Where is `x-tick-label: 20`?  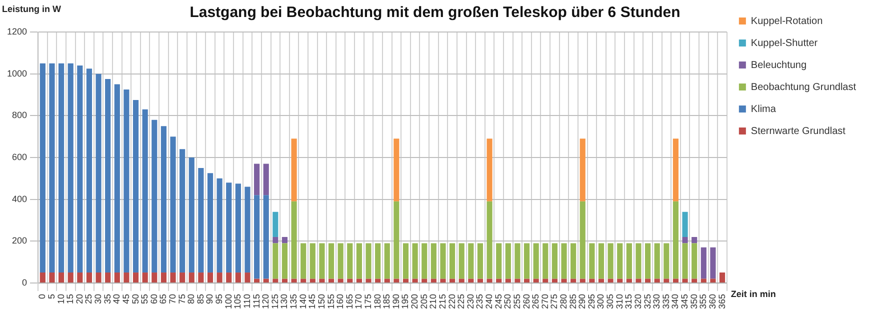
x-tick-label: 20 is located at coordinates (79, 299).